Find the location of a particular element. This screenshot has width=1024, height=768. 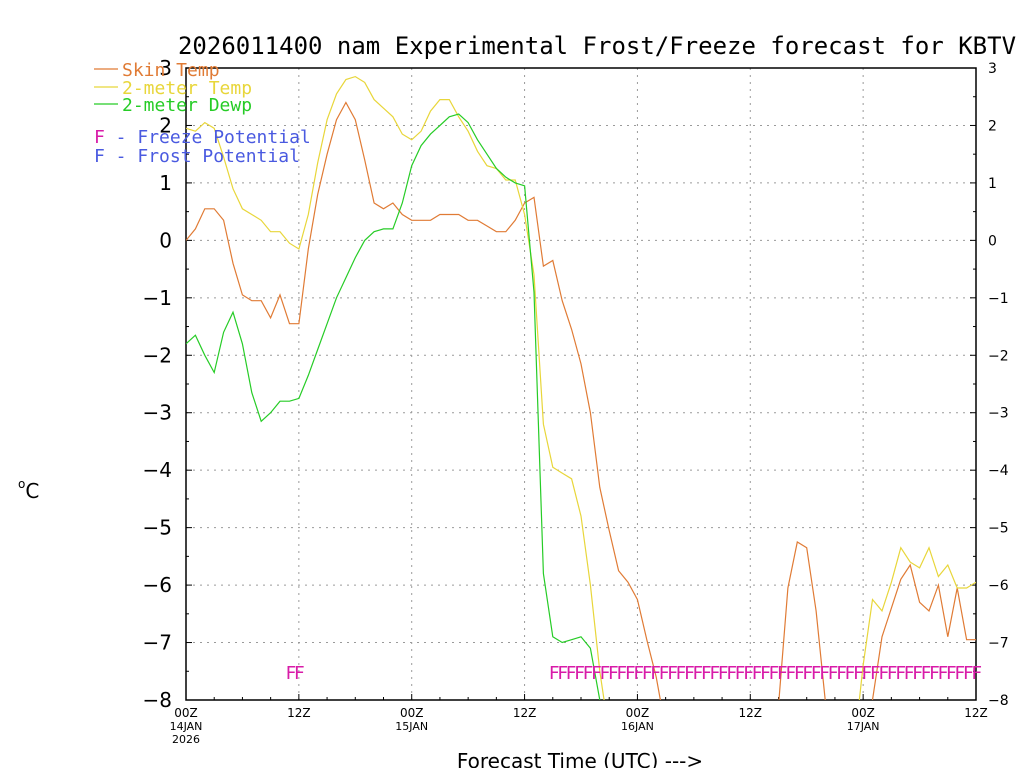

y-tick-label-right: 3 is located at coordinates (992, 69).